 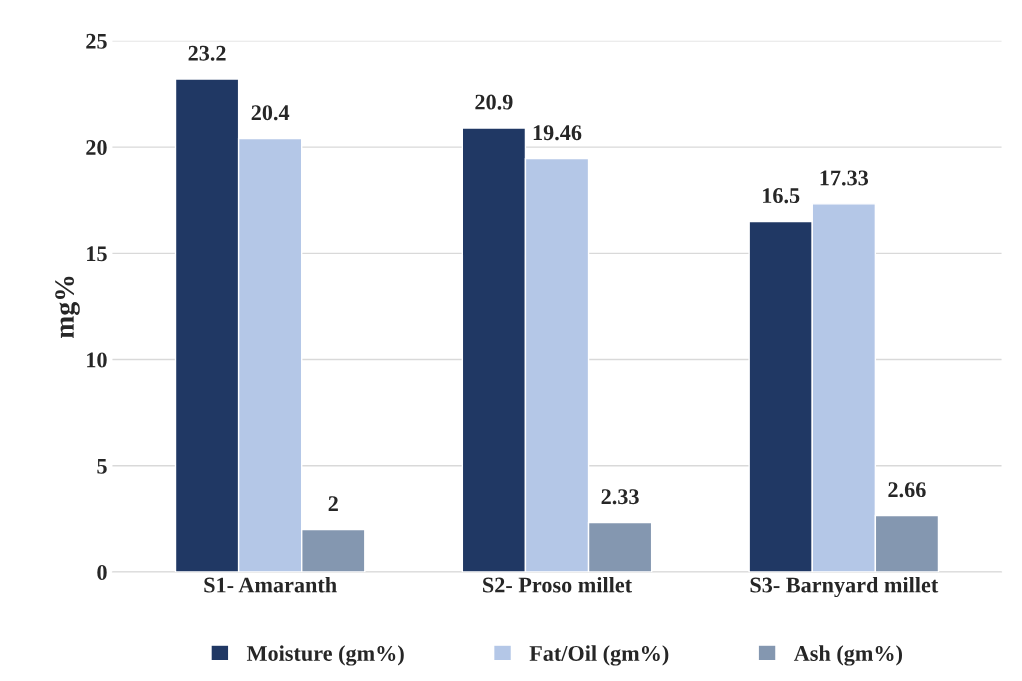 What do you see at coordinates (844, 178) in the screenshot?
I see `data-label: 17.33` at bounding box center [844, 178].